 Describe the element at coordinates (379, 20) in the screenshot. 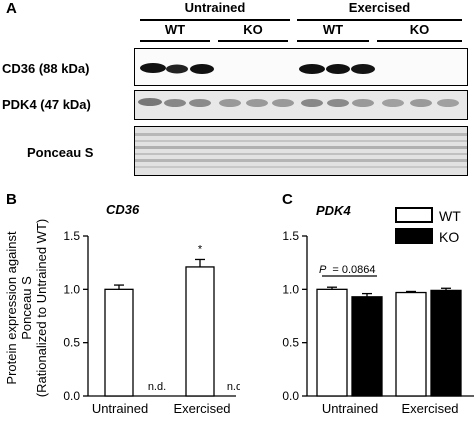

I see `group-exercised-underline` at that location.